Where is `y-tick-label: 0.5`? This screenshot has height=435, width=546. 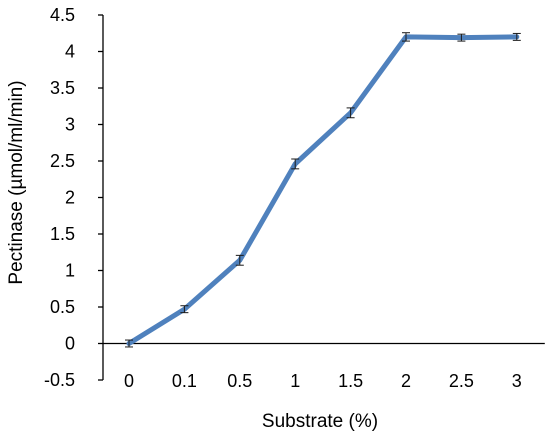 y-tick-label: 0.5 is located at coordinates (62, 307).